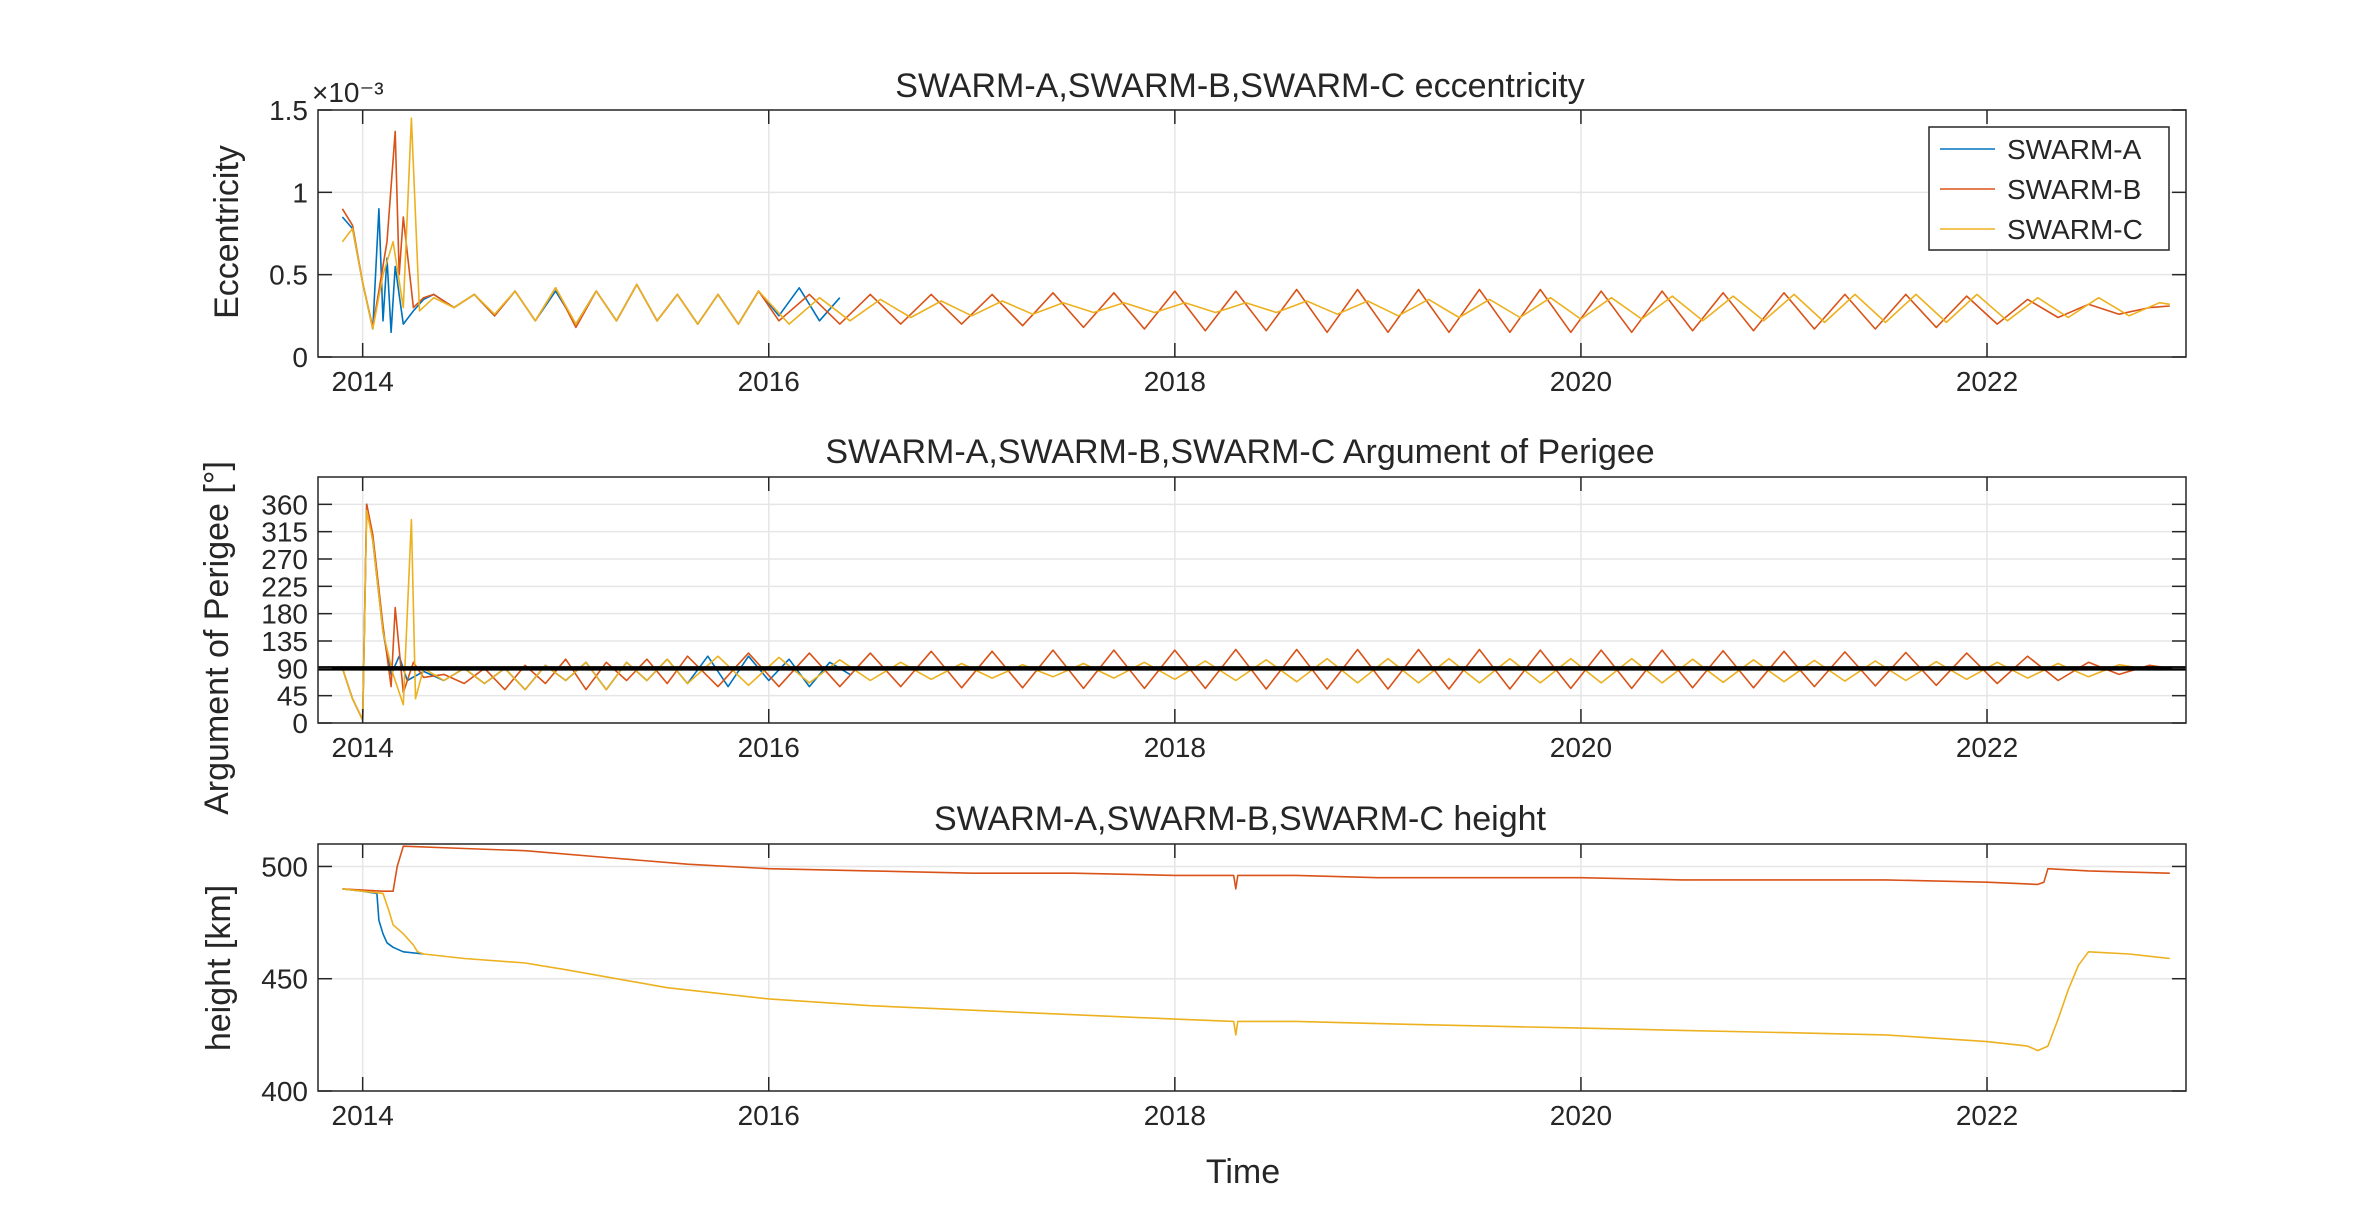  I want to click on legend-entry-swarm-a: SWARM-A, so click(2041, 149).